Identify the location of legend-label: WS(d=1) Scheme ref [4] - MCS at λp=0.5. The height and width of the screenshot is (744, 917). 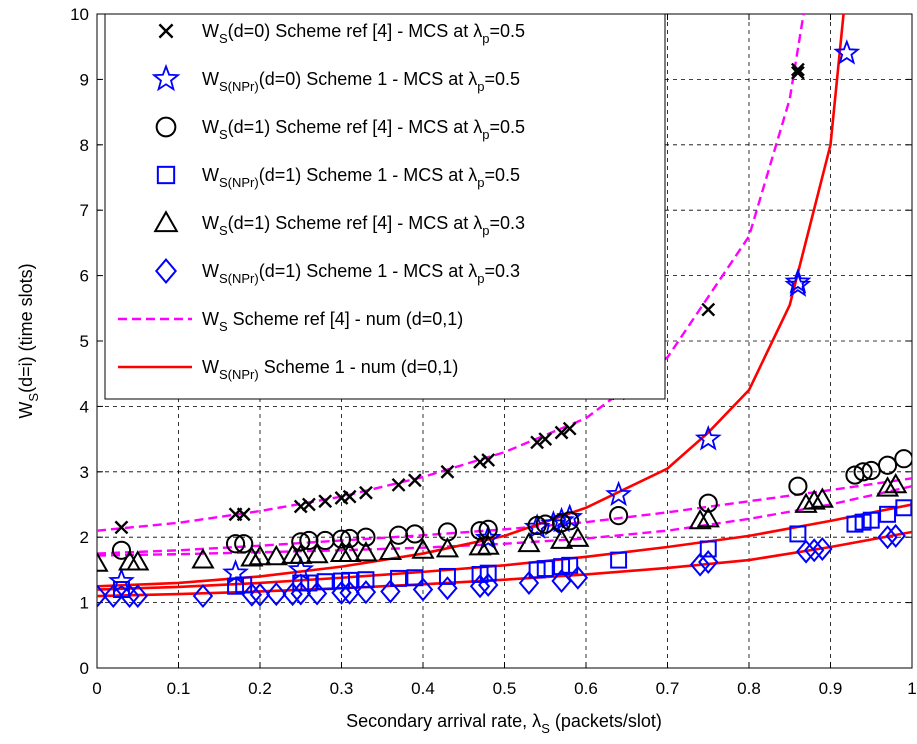
(363, 129).